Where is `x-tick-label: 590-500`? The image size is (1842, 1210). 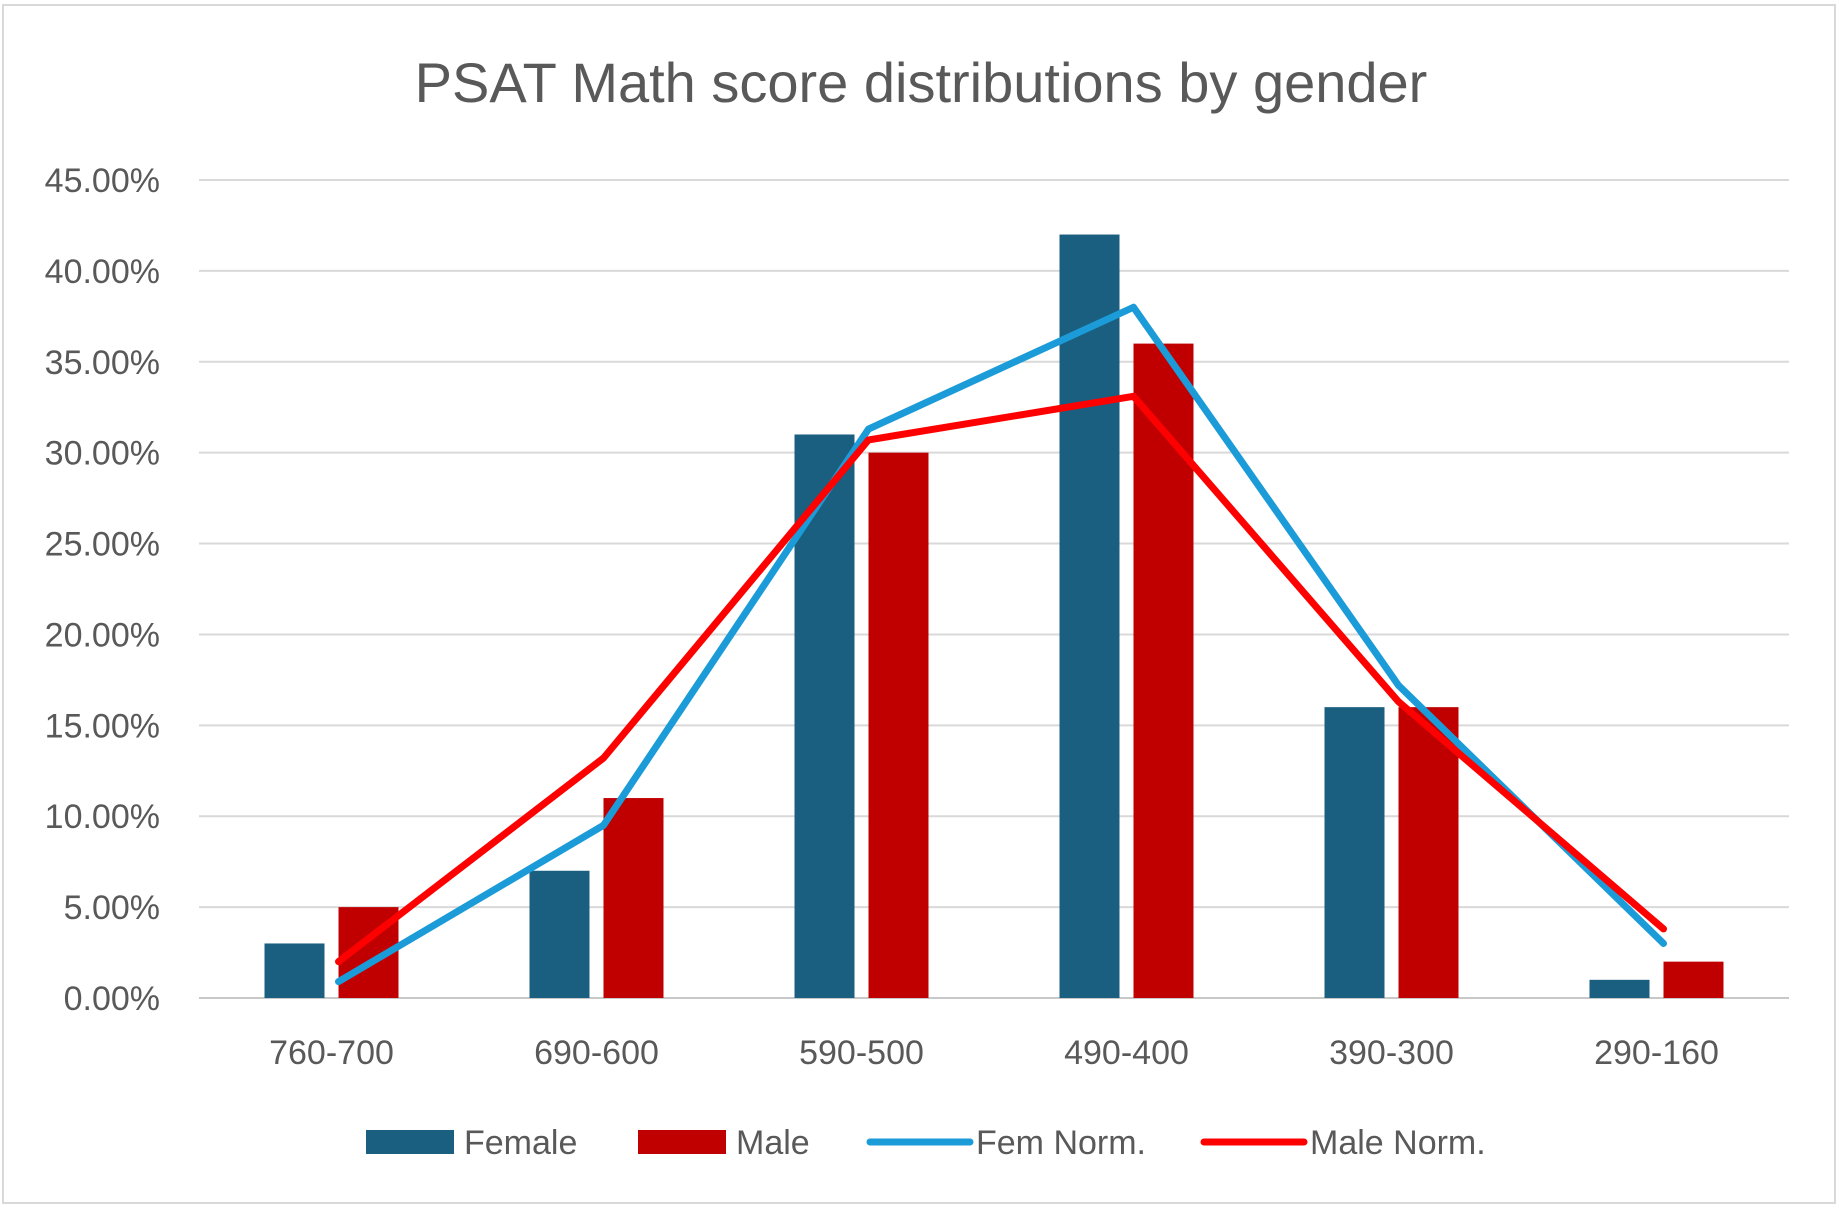 x-tick-label: 590-500 is located at coordinates (861, 1053).